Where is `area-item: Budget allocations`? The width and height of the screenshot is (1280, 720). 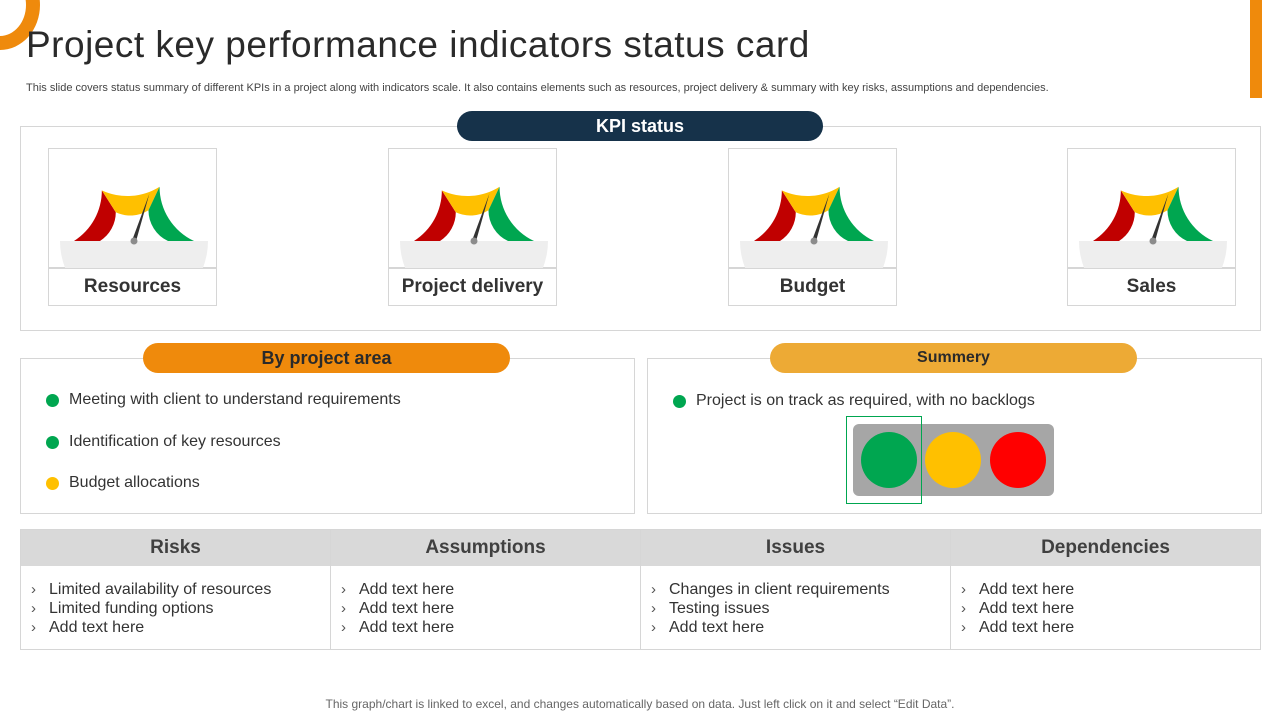 area-item: Budget allocations is located at coordinates (123, 483).